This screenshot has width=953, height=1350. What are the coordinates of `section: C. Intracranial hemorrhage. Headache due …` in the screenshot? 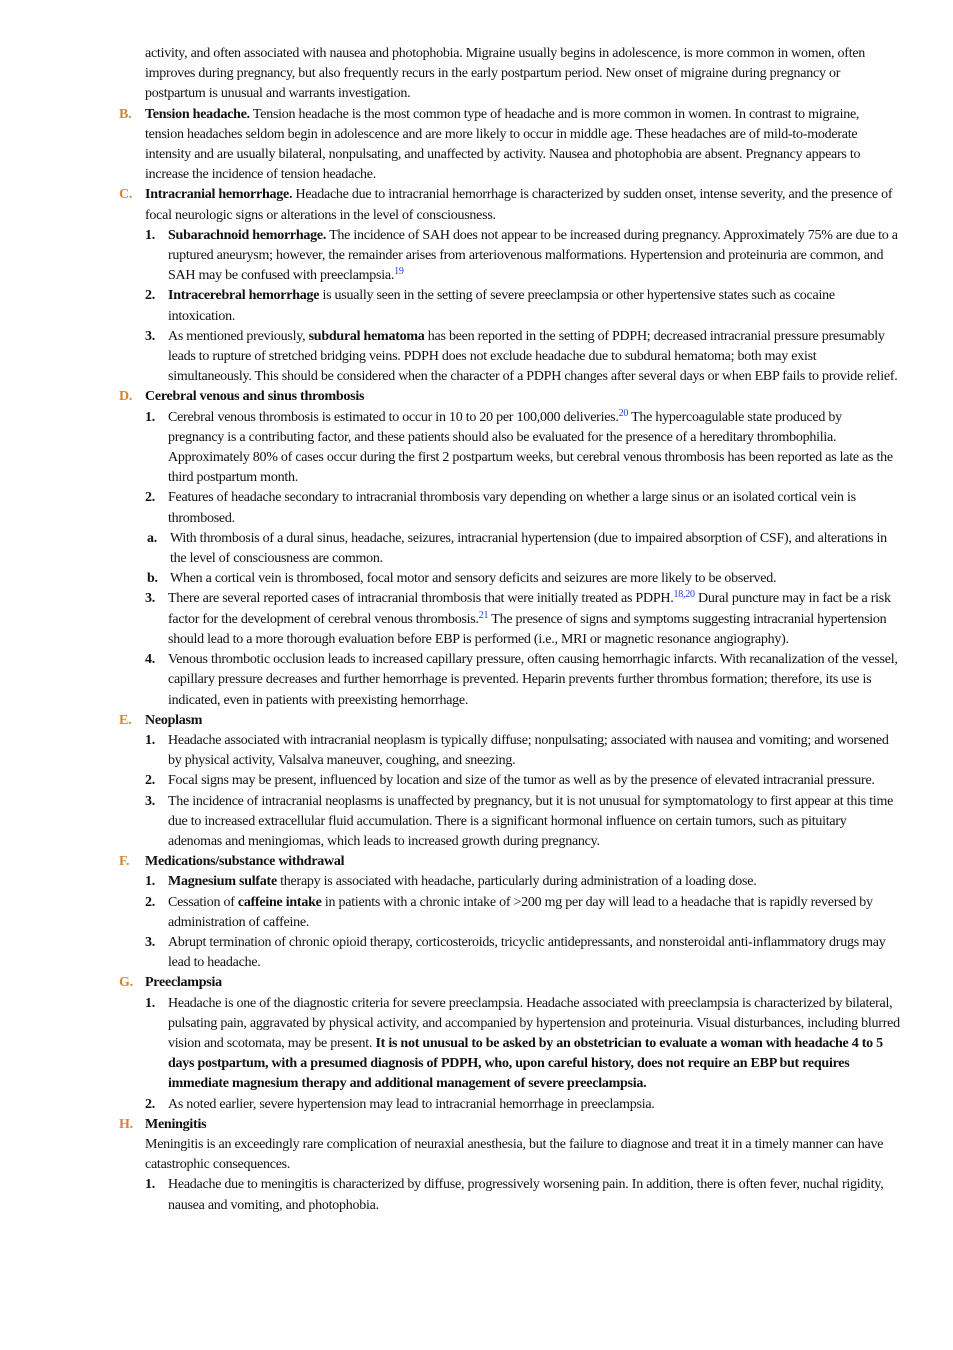 It's located at (509, 286).